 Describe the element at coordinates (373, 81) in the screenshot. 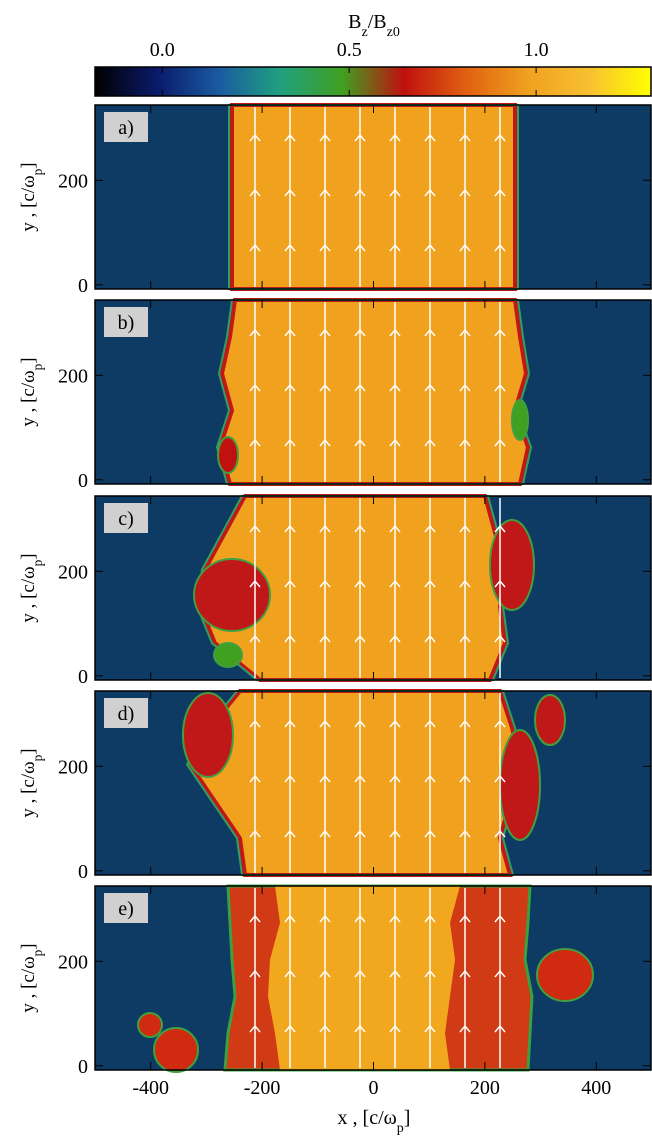

I see `colorbar` at that location.